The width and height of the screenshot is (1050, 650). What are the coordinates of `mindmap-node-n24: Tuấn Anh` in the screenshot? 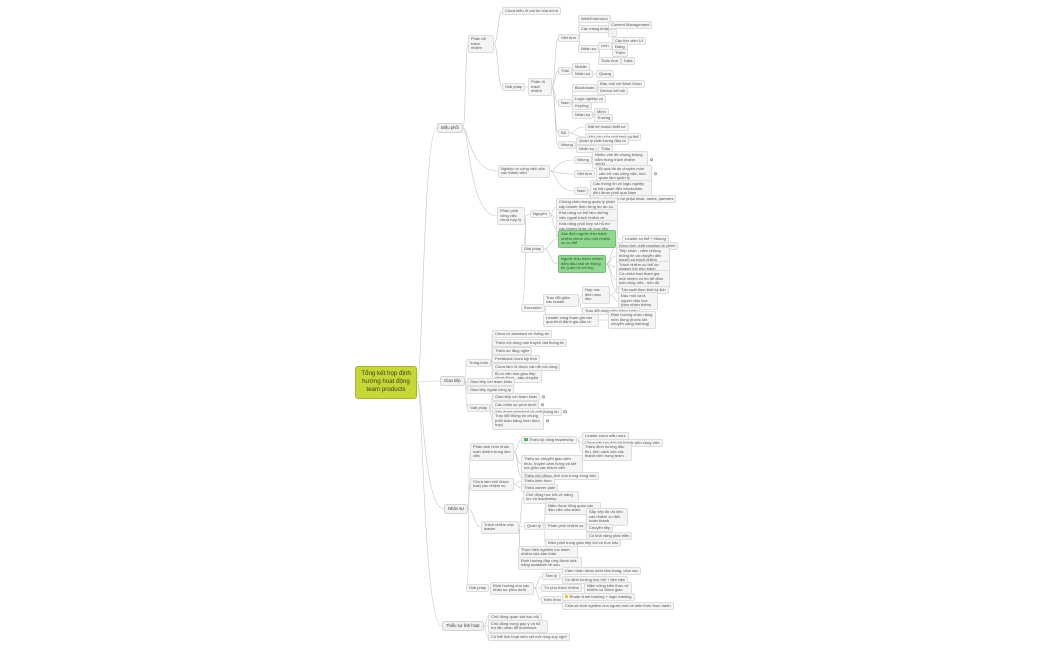 It's located at (609, 61).